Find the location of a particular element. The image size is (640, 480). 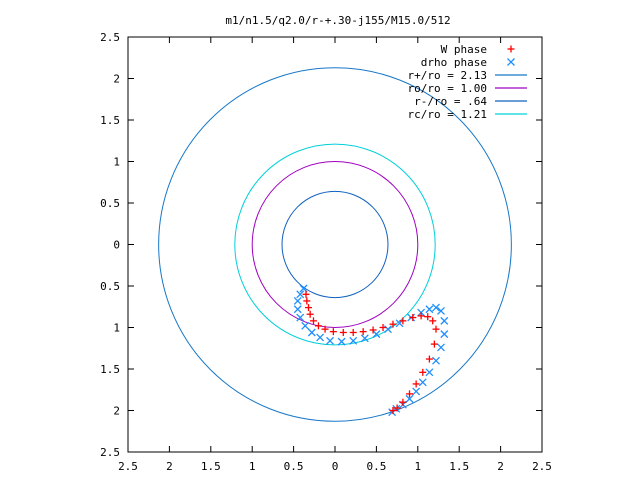

data-points is located at coordinates (371, 350).